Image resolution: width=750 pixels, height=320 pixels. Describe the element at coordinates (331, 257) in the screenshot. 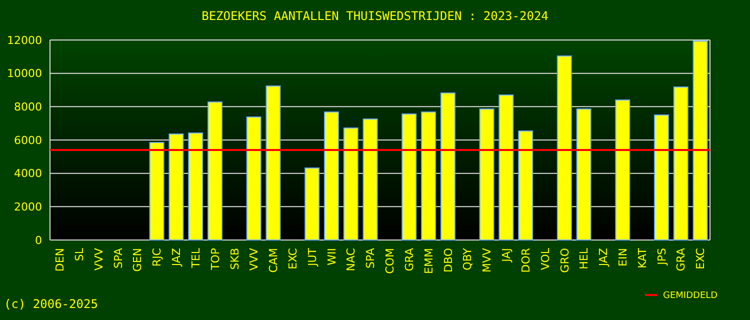

I see `x-tick-label: WII` at that location.